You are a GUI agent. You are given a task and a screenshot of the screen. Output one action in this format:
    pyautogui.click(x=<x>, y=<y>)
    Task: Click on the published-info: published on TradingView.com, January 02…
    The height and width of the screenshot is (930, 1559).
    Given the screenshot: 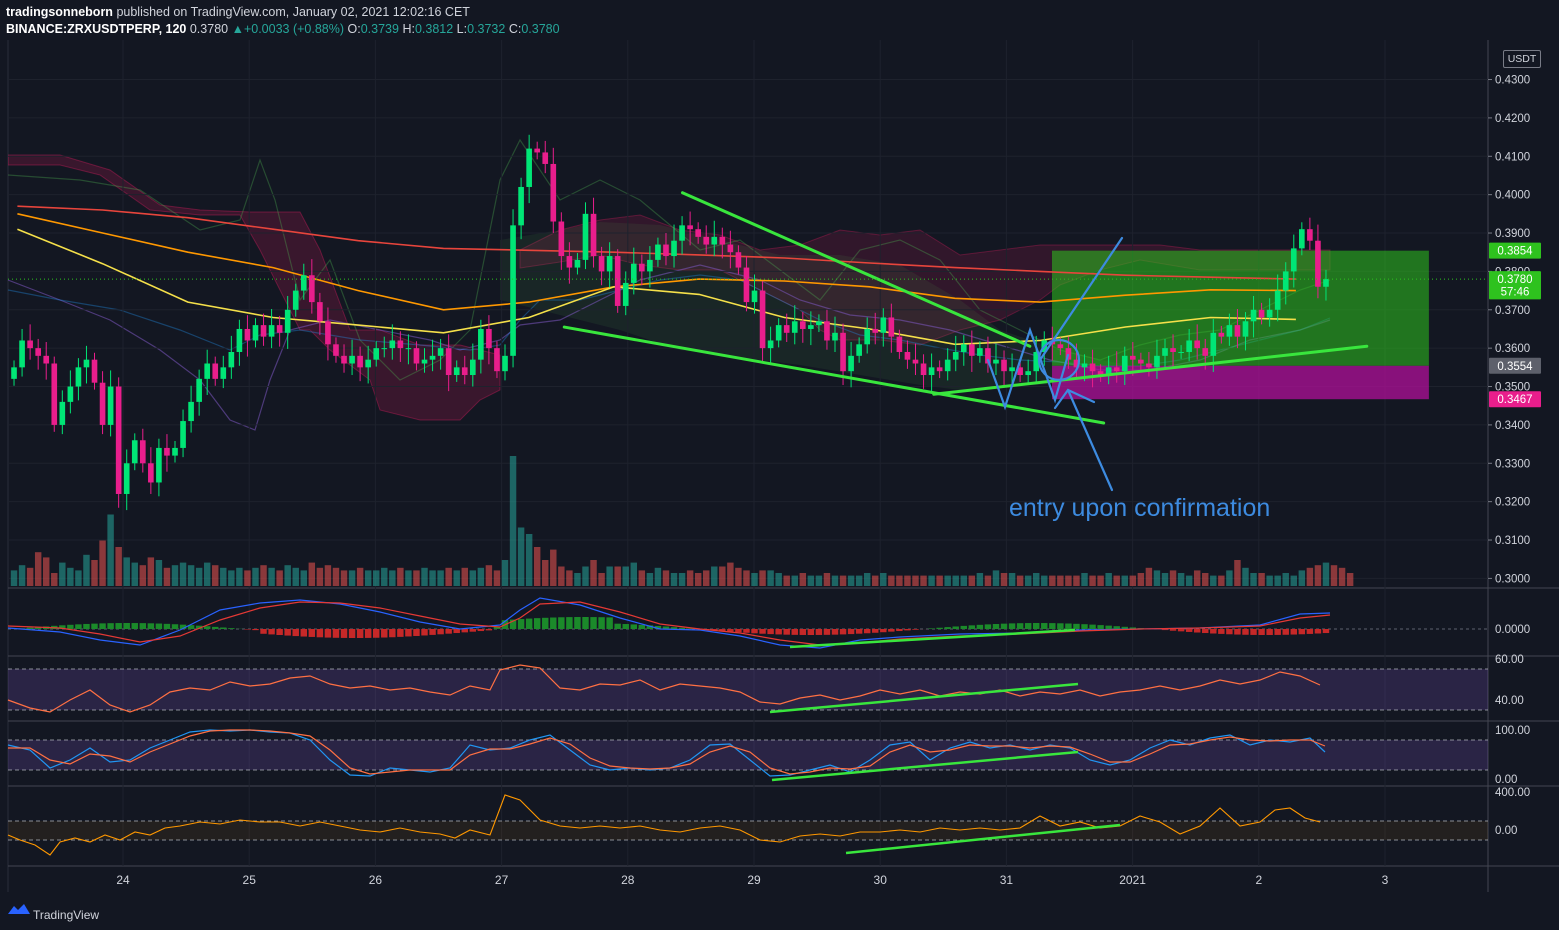 What is the action you would take?
    pyautogui.click(x=293, y=12)
    